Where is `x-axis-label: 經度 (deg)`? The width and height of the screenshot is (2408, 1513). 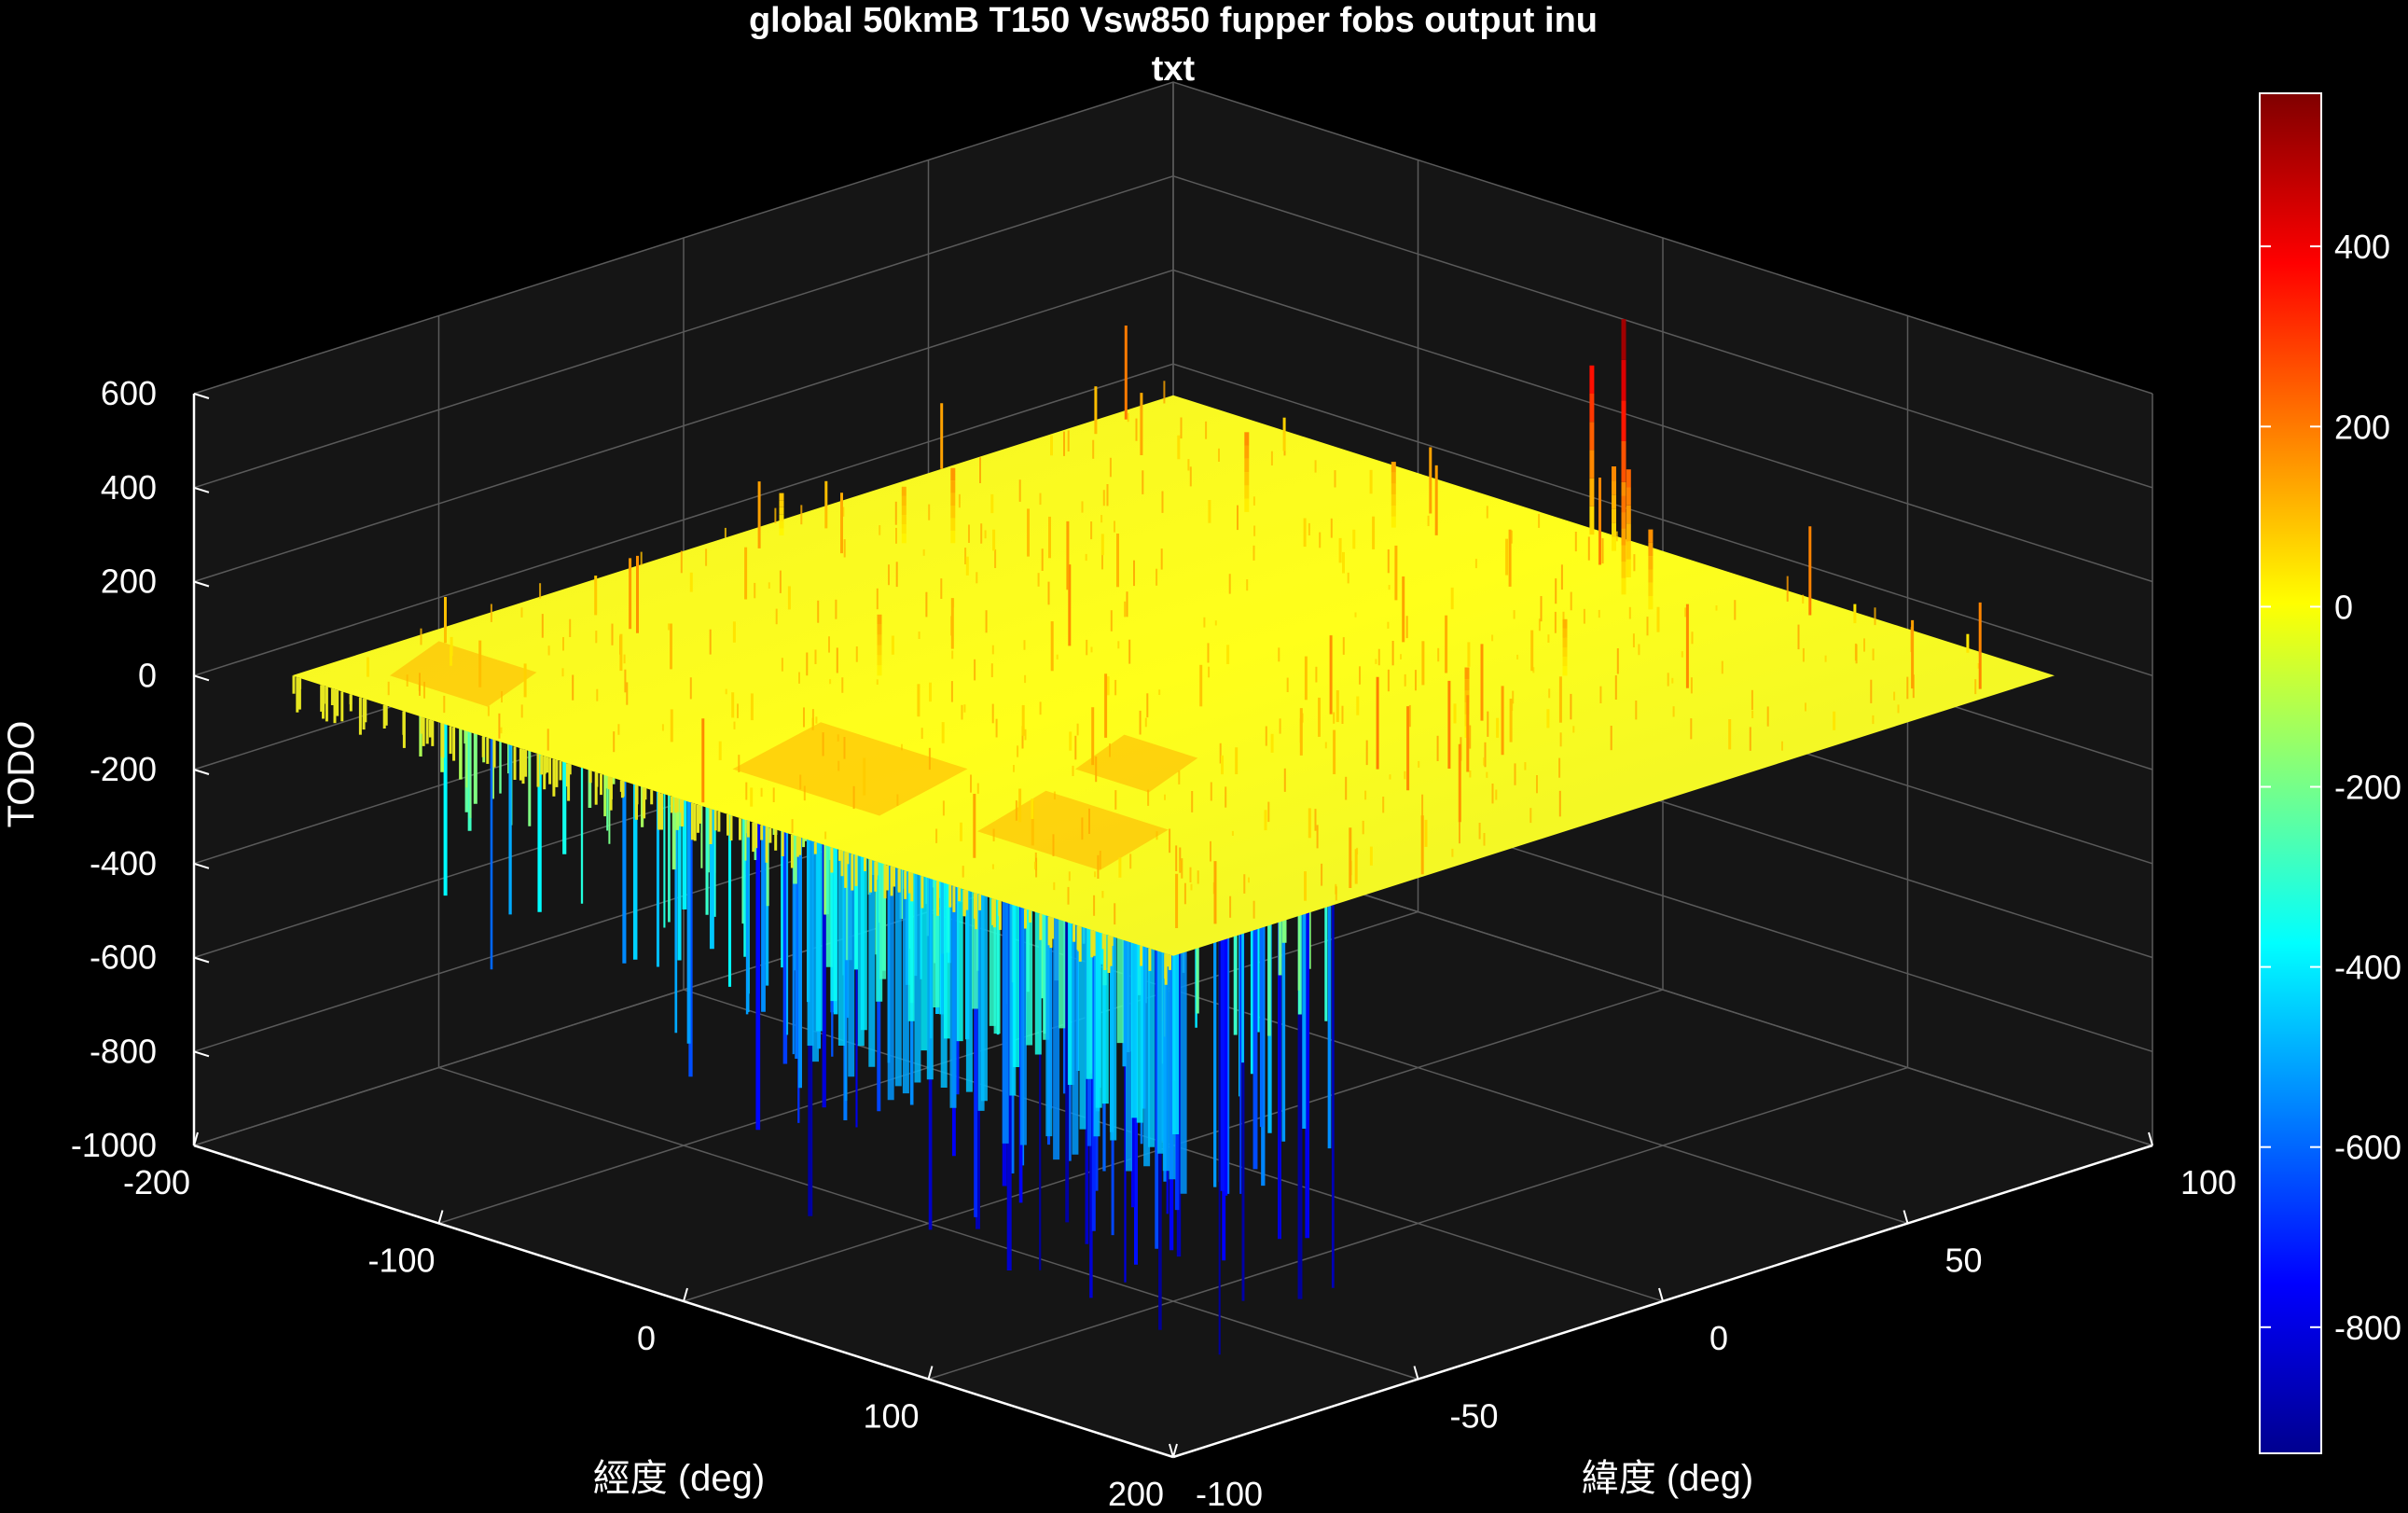
x-axis-label: 經度 (deg) is located at coordinates (679, 1478).